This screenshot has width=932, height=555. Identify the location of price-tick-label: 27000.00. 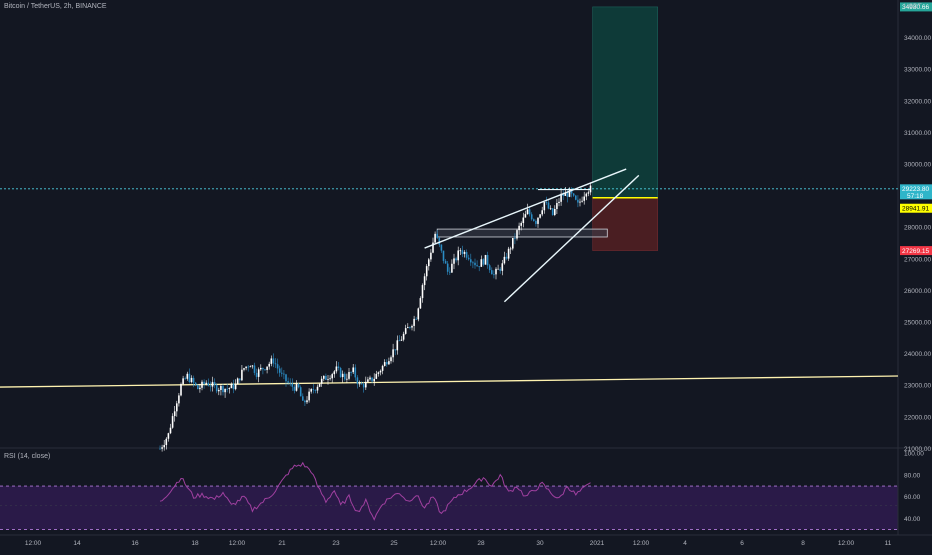
(917, 259).